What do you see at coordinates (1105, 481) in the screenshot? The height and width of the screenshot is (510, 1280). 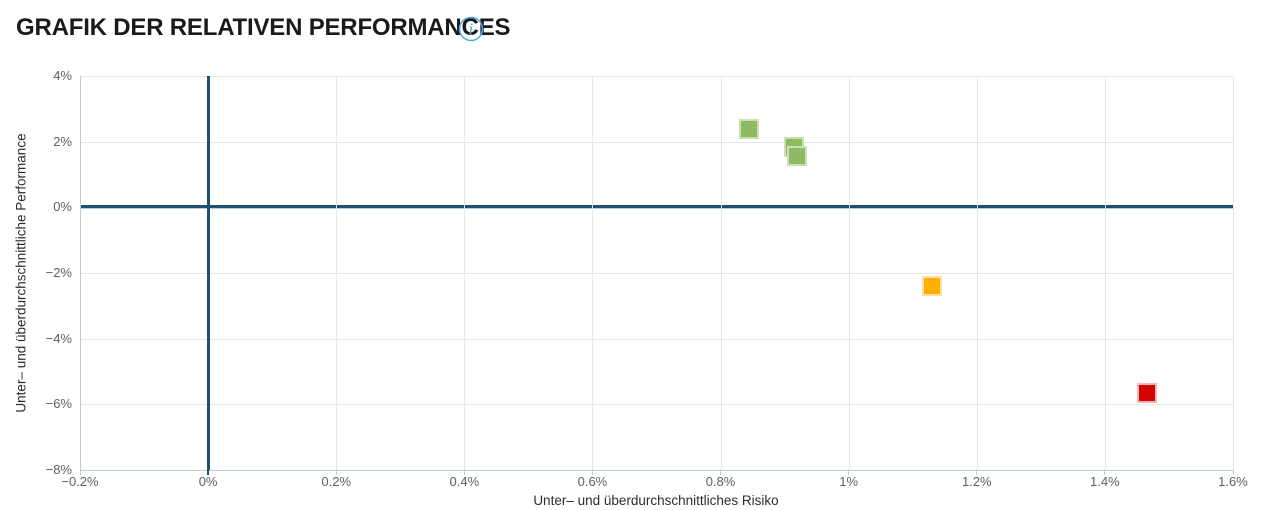 I see `x-axis-tick-label: 1.4%` at bounding box center [1105, 481].